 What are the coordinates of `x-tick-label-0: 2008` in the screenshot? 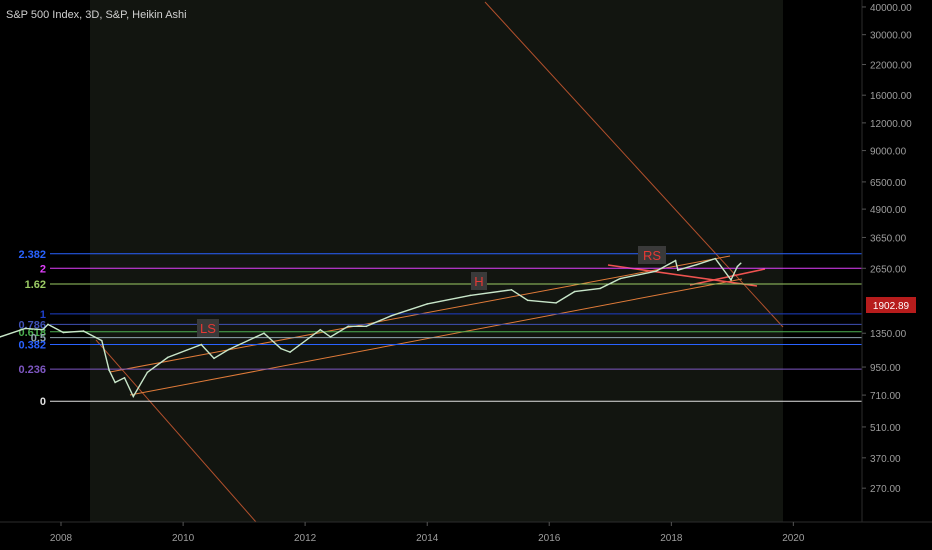 It's located at (61, 538).